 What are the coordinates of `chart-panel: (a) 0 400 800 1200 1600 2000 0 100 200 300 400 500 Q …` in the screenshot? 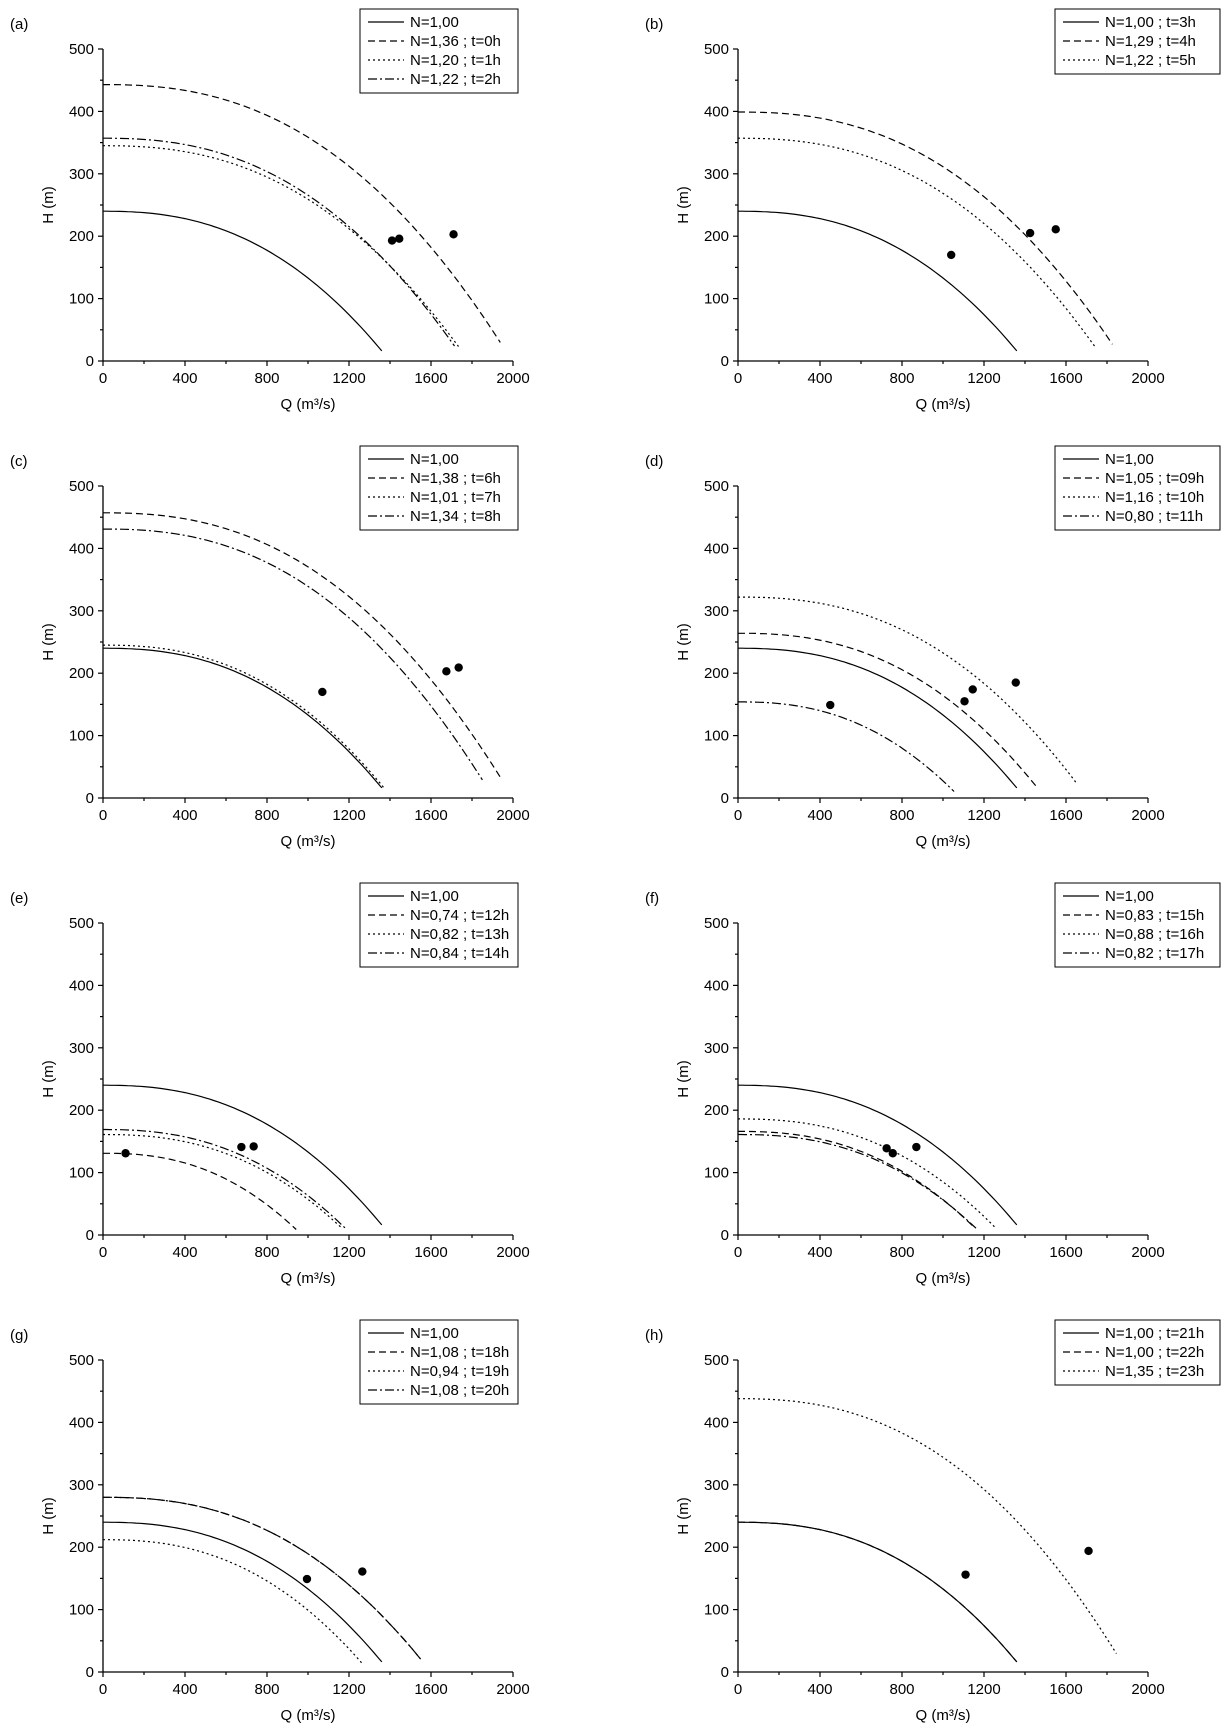 It's located at (270, 210).